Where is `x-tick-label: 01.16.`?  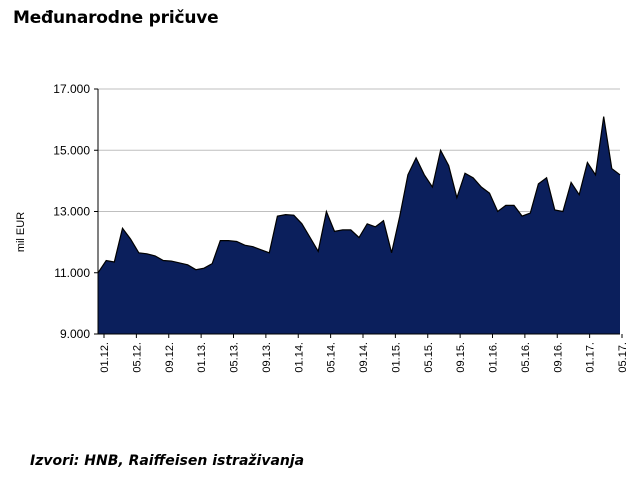 x-tick-label: 01.16. is located at coordinates (494, 357).